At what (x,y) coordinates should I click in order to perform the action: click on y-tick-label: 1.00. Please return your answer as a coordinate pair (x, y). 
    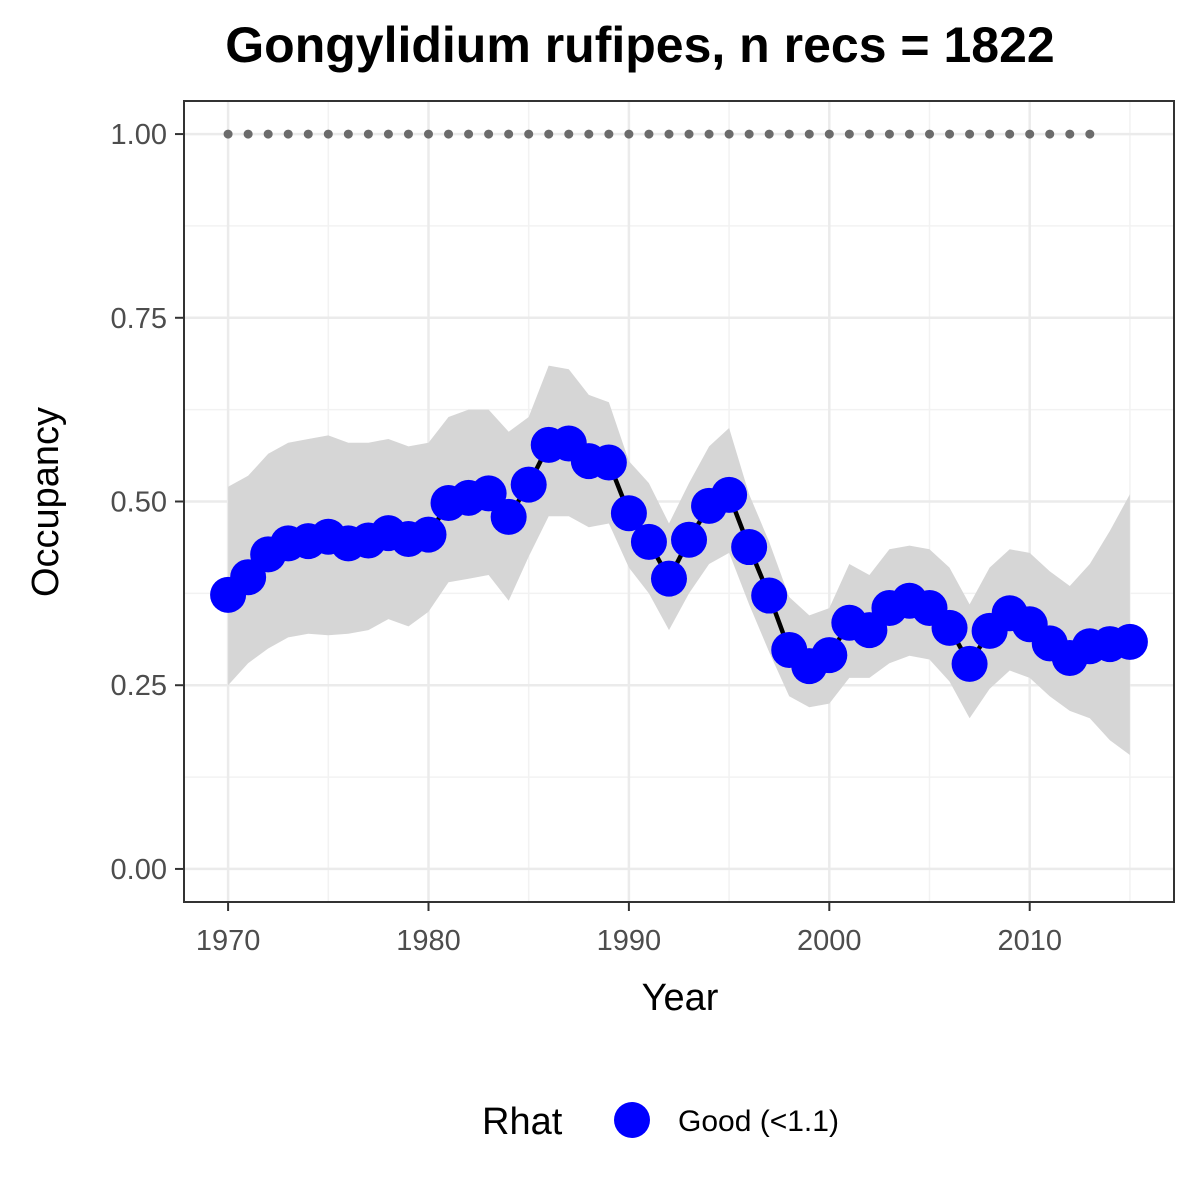
    Looking at the image, I should click on (139, 135).